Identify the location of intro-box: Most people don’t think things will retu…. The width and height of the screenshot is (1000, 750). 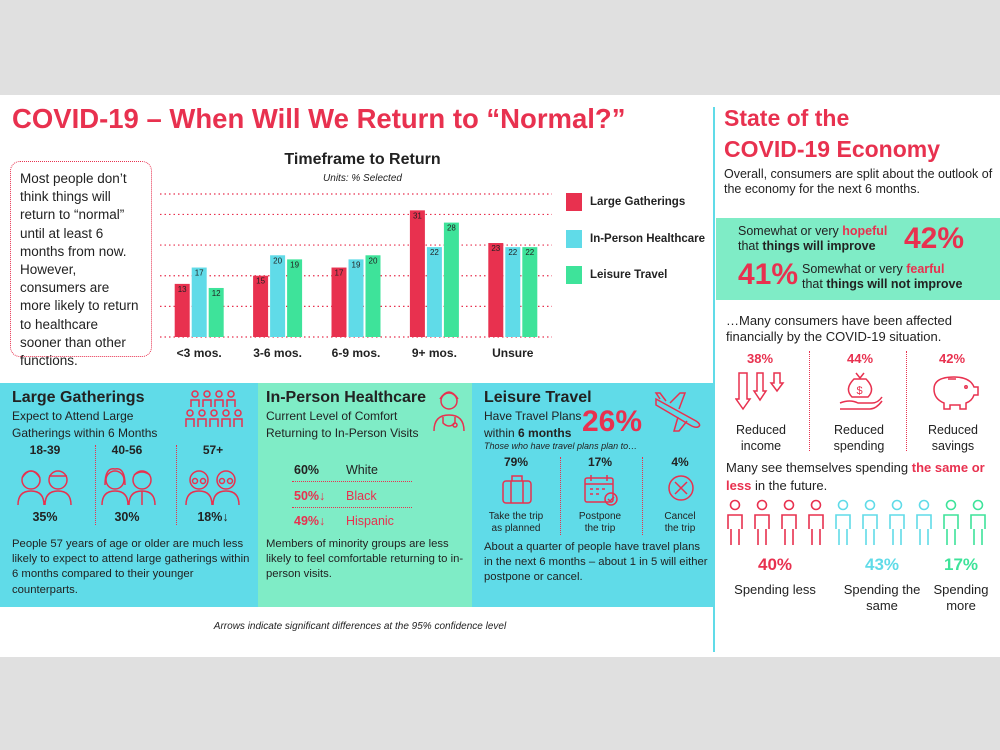
(81, 264).